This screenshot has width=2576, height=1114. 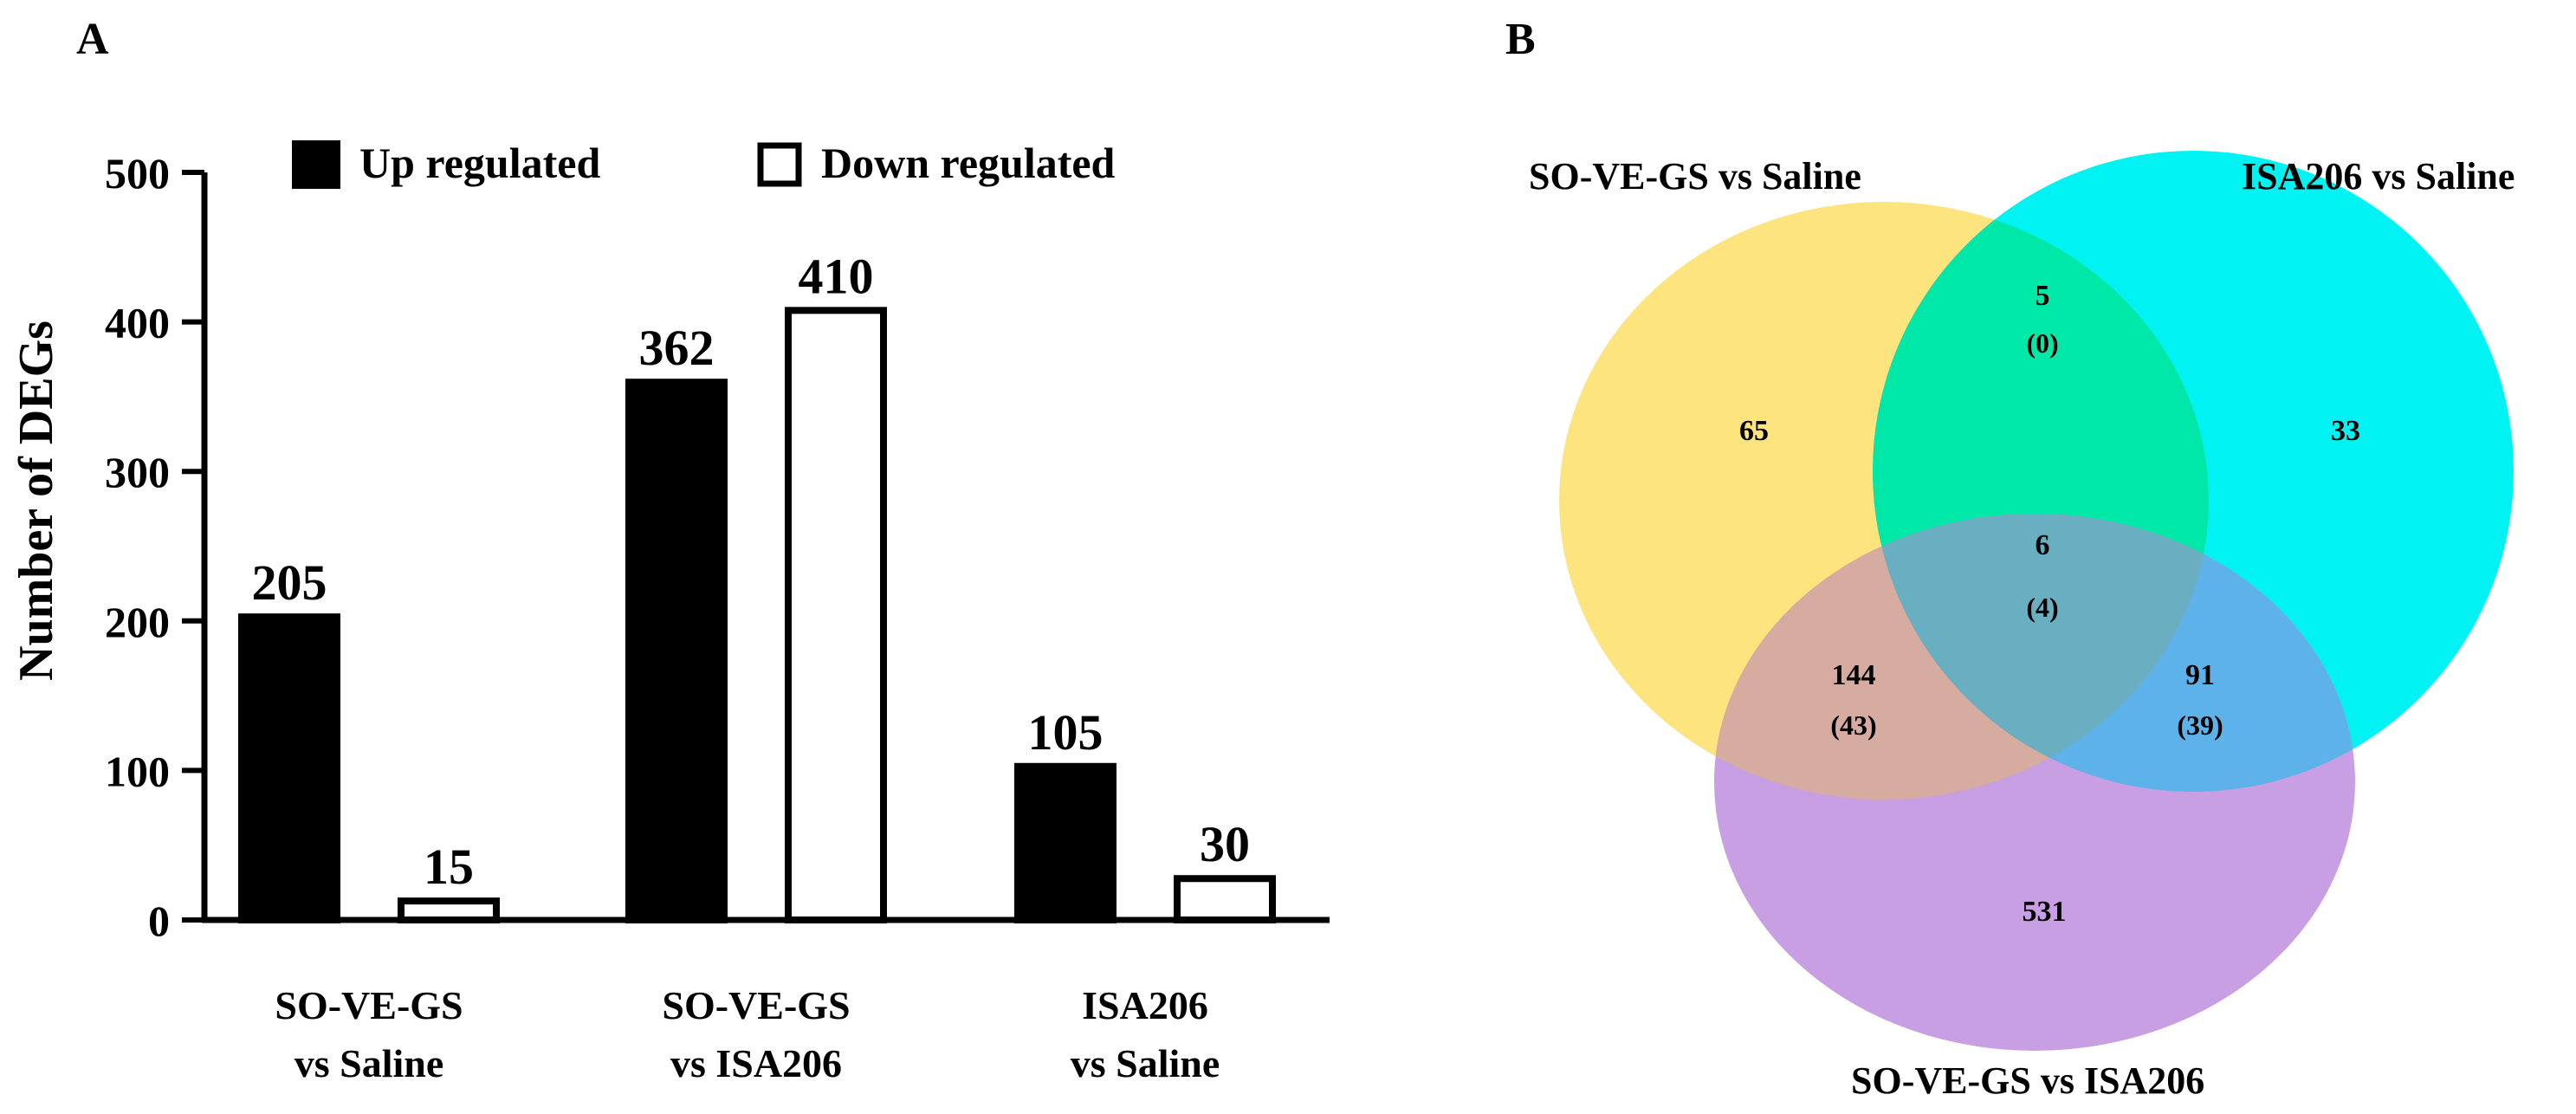 I want to click on y-tick-label: 500, so click(x=137, y=173).